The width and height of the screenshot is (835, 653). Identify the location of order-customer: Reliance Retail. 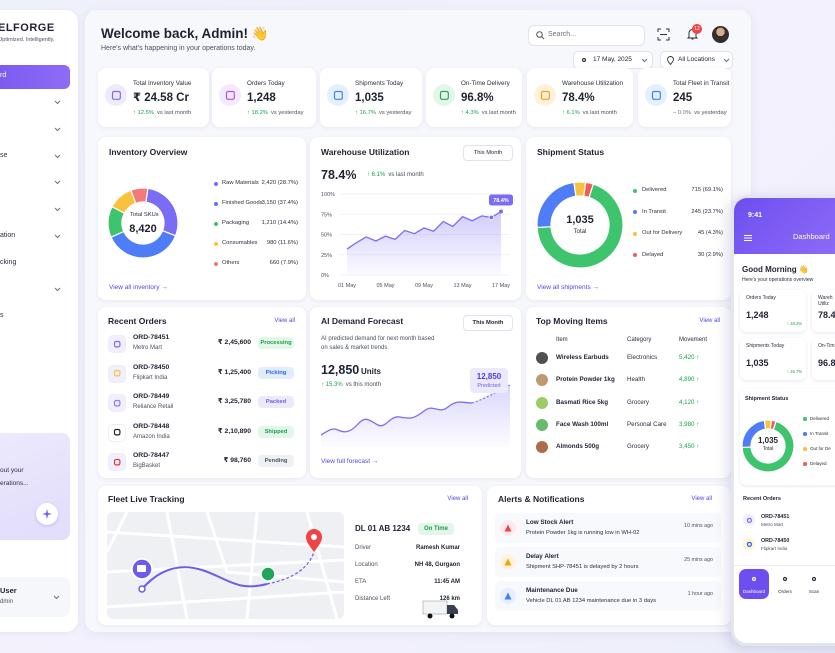
(153, 407).